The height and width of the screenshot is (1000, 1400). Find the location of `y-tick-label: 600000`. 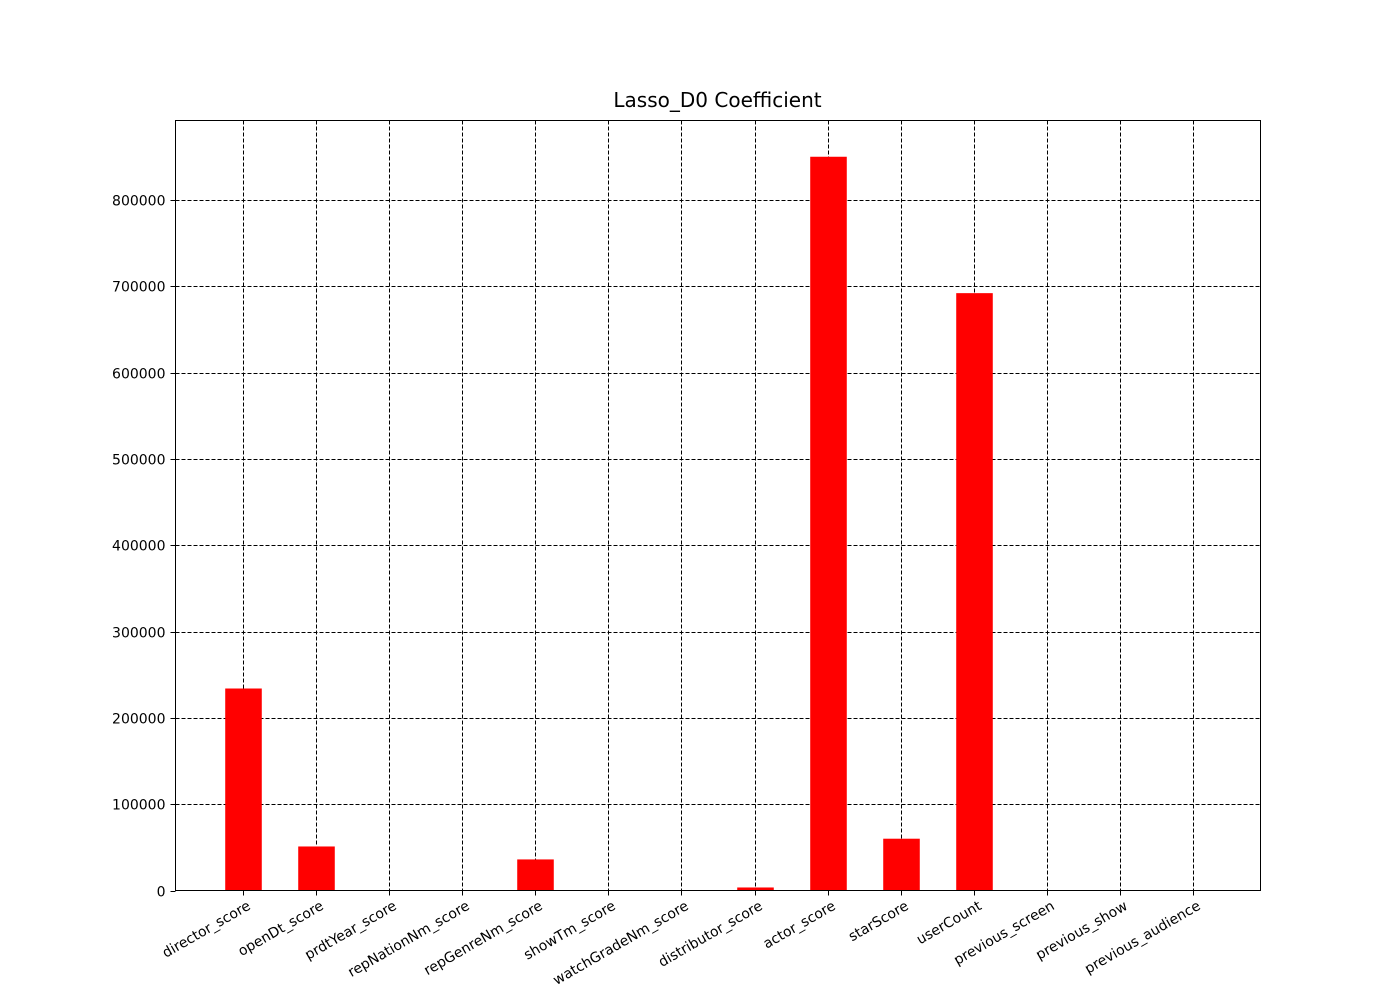

y-tick-label: 600000 is located at coordinates (138, 375).